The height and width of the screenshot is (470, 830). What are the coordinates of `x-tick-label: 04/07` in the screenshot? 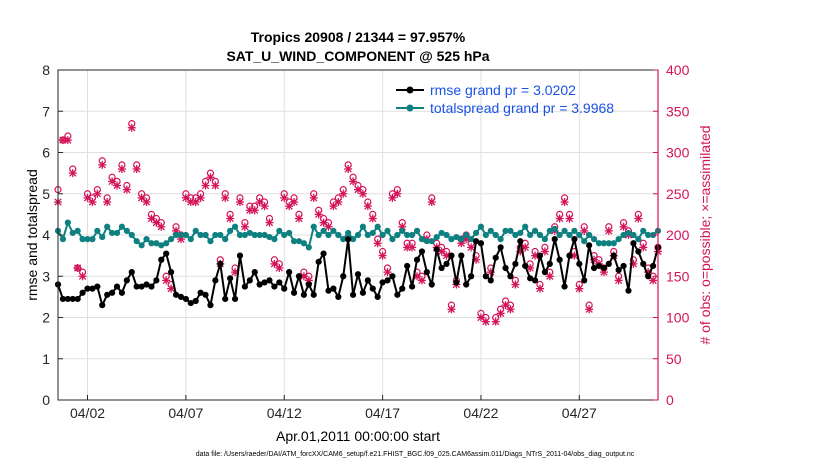 It's located at (185, 413).